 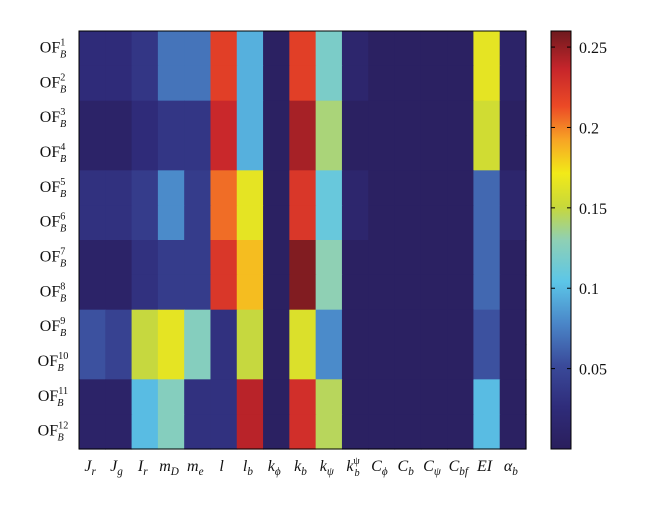 What do you see at coordinates (593, 48) in the screenshot?
I see `colorbar-tick-label: 0.25` at bounding box center [593, 48].